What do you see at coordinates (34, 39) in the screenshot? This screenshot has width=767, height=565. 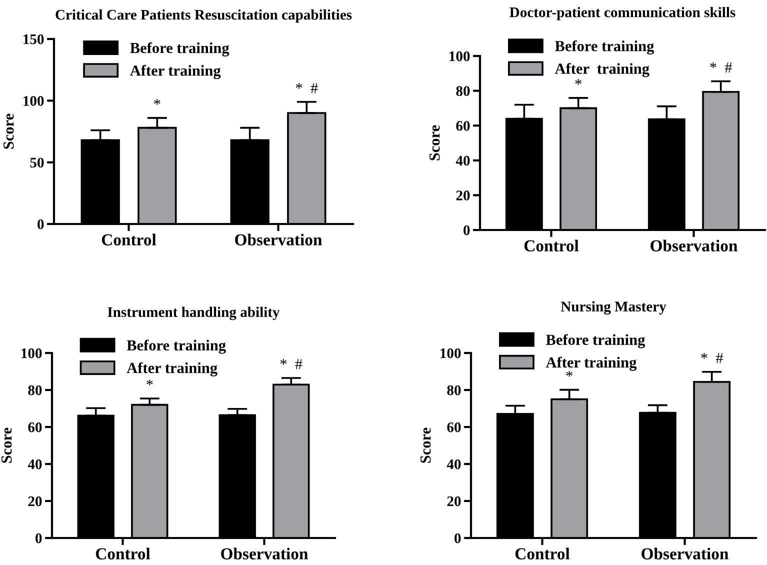 I see `y-tick-label: 150` at bounding box center [34, 39].